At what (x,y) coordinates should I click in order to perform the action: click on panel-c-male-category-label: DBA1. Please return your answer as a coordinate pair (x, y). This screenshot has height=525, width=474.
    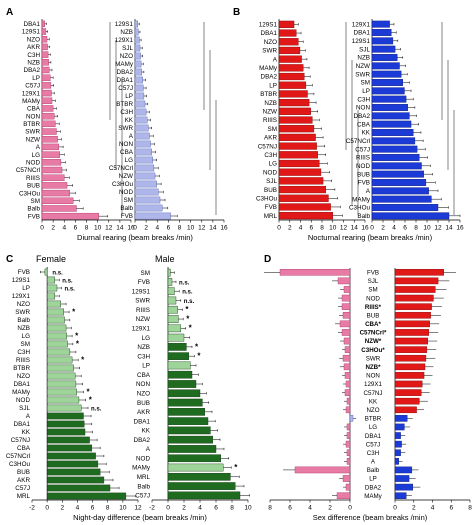
    Looking at the image, I should click on (142, 421).